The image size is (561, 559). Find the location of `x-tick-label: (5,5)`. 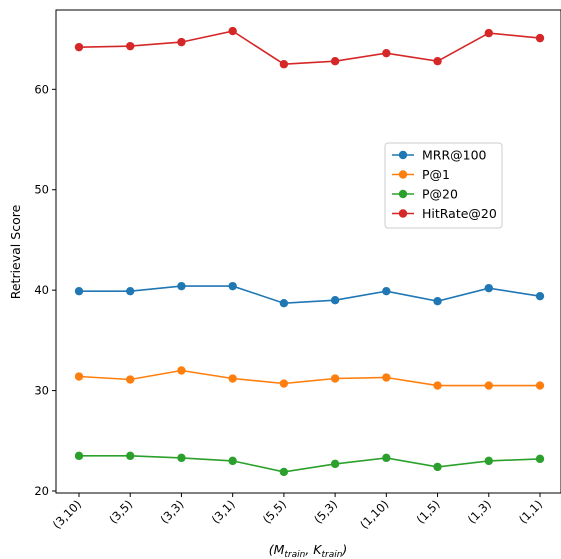

x-tick-label: (5,5) is located at coordinates (274, 511).